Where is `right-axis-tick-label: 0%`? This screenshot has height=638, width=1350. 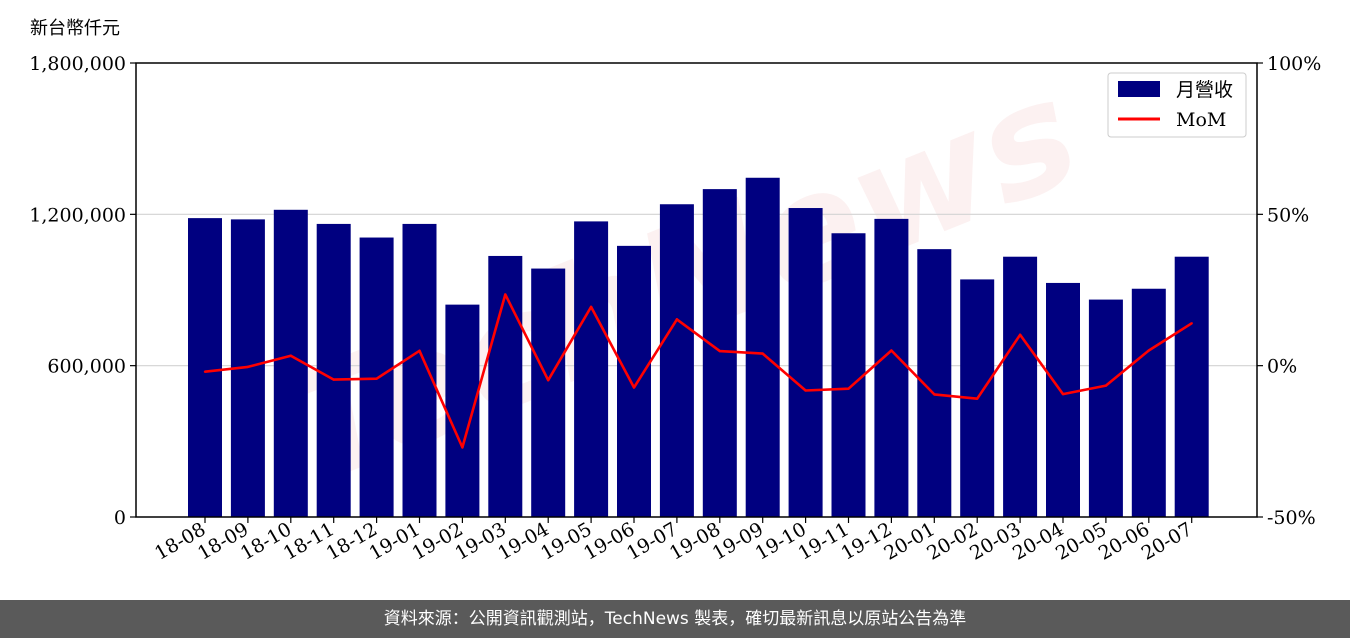 right-axis-tick-label: 0% is located at coordinates (1282, 367).